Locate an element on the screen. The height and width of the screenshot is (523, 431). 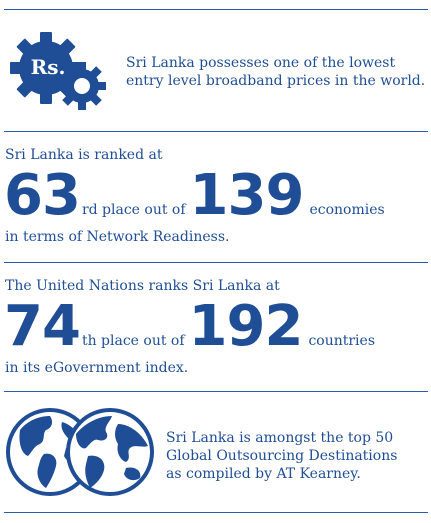
network-total-suffix: economies is located at coordinates (347, 210).